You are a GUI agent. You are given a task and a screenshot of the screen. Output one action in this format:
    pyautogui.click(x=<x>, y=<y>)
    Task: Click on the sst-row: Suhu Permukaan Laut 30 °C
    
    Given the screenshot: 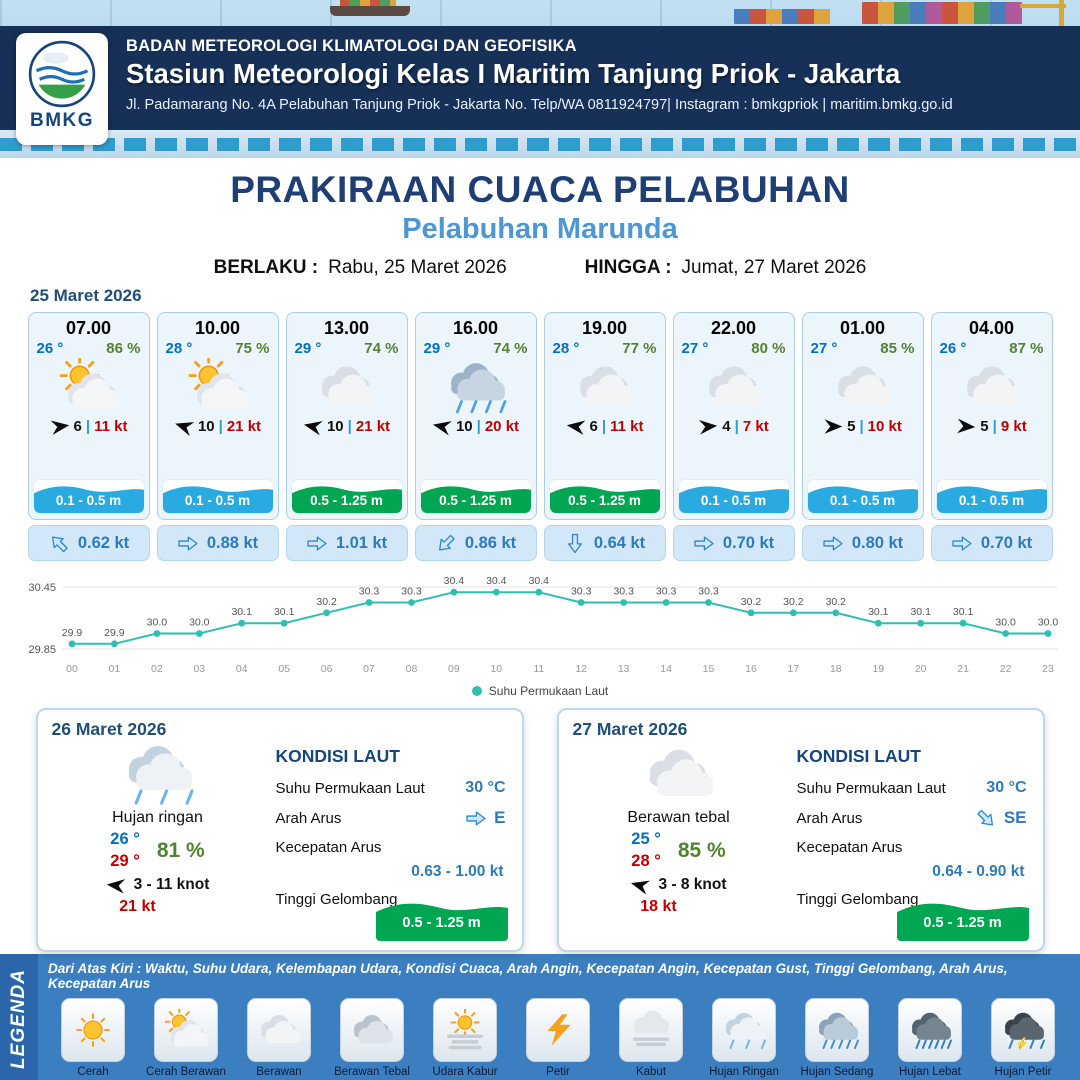 What is the action you would take?
    pyautogui.click(x=912, y=788)
    